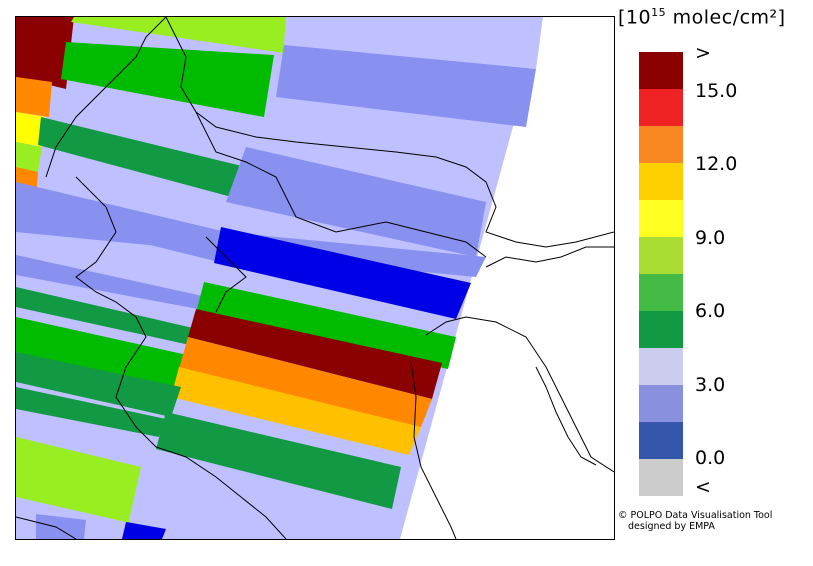  I want to click on croatian-islands, so click(566, 416).